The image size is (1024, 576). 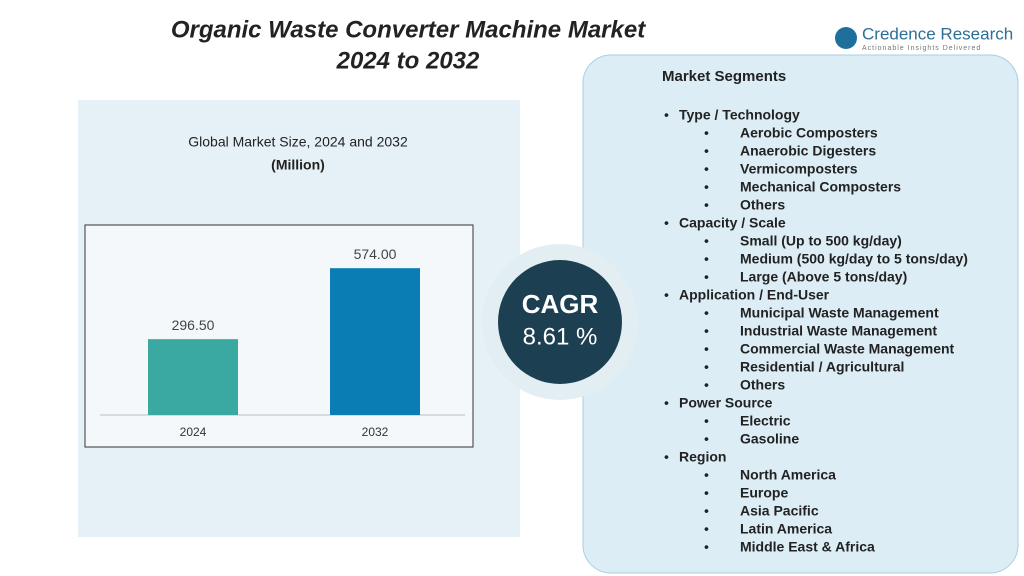 I want to click on segment-item: Small (Up to 500 kg/day), so click(x=821, y=241).